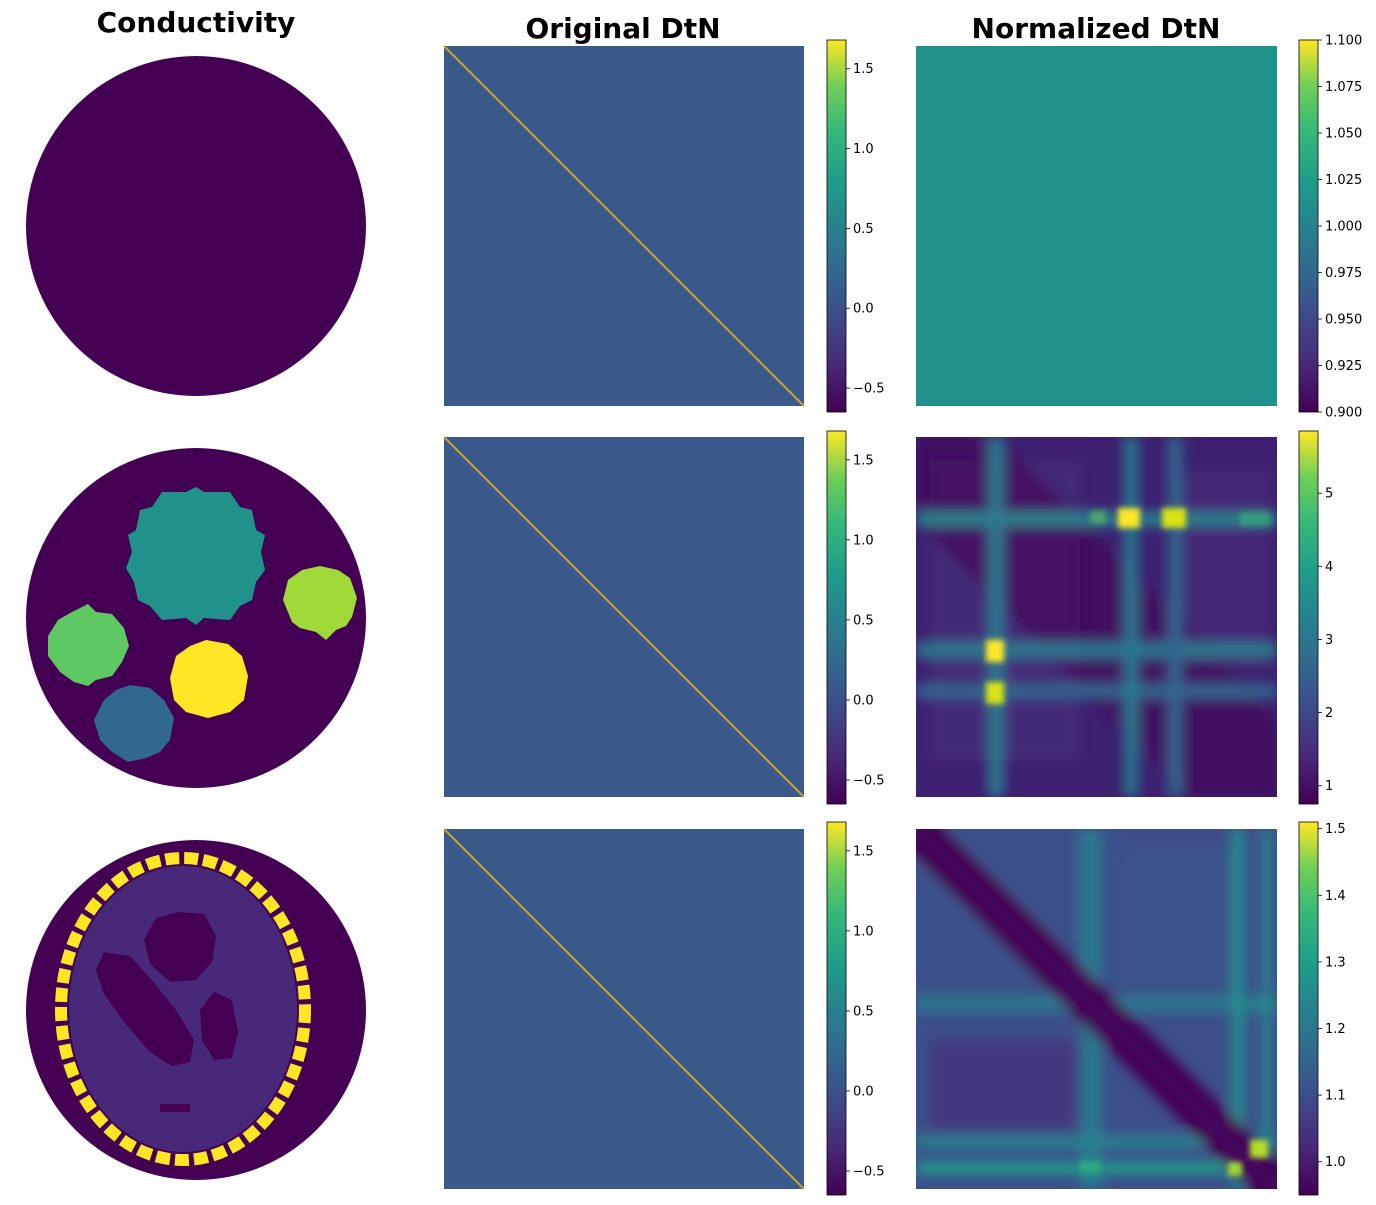 The height and width of the screenshot is (1205, 1376). What do you see at coordinates (1343, 366) in the screenshot?
I see `colorbar-tick-label: 0.925` at bounding box center [1343, 366].